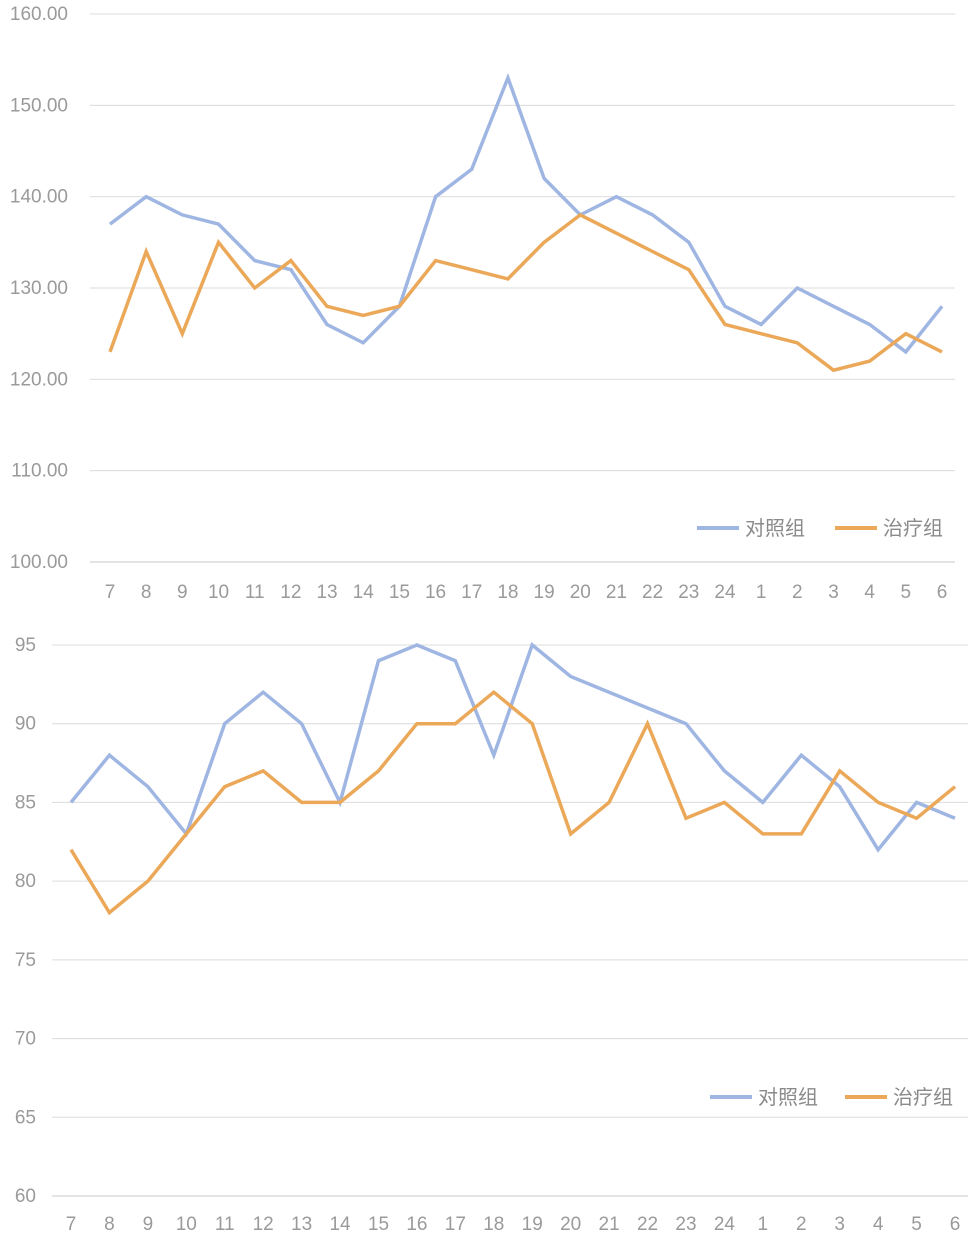  I want to click on series-line-treatment, so click(525, 292).